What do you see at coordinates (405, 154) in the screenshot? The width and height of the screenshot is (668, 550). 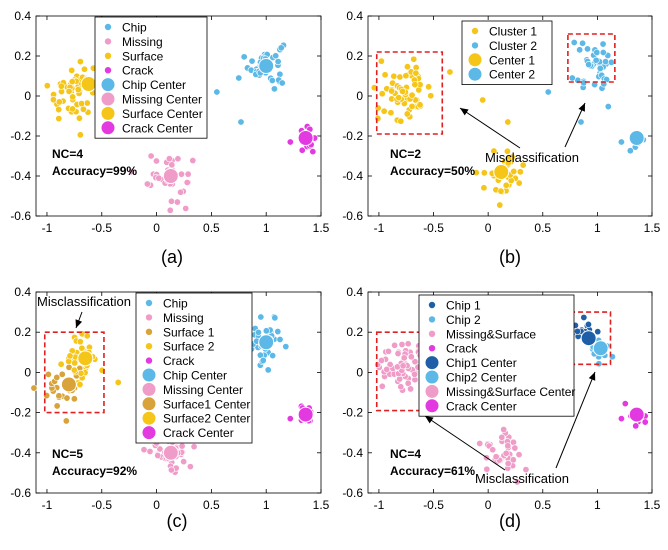 I see `nc-label: NC=2` at bounding box center [405, 154].